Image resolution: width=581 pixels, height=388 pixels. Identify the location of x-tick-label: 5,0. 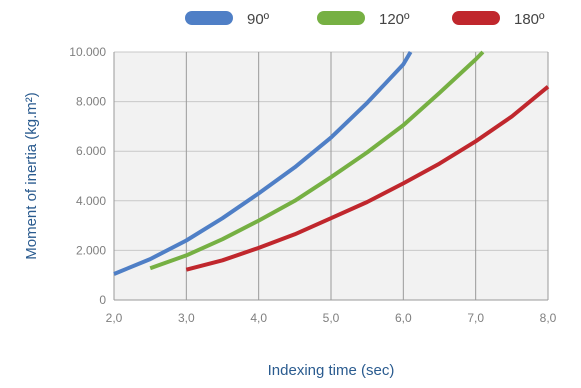
(331, 318).